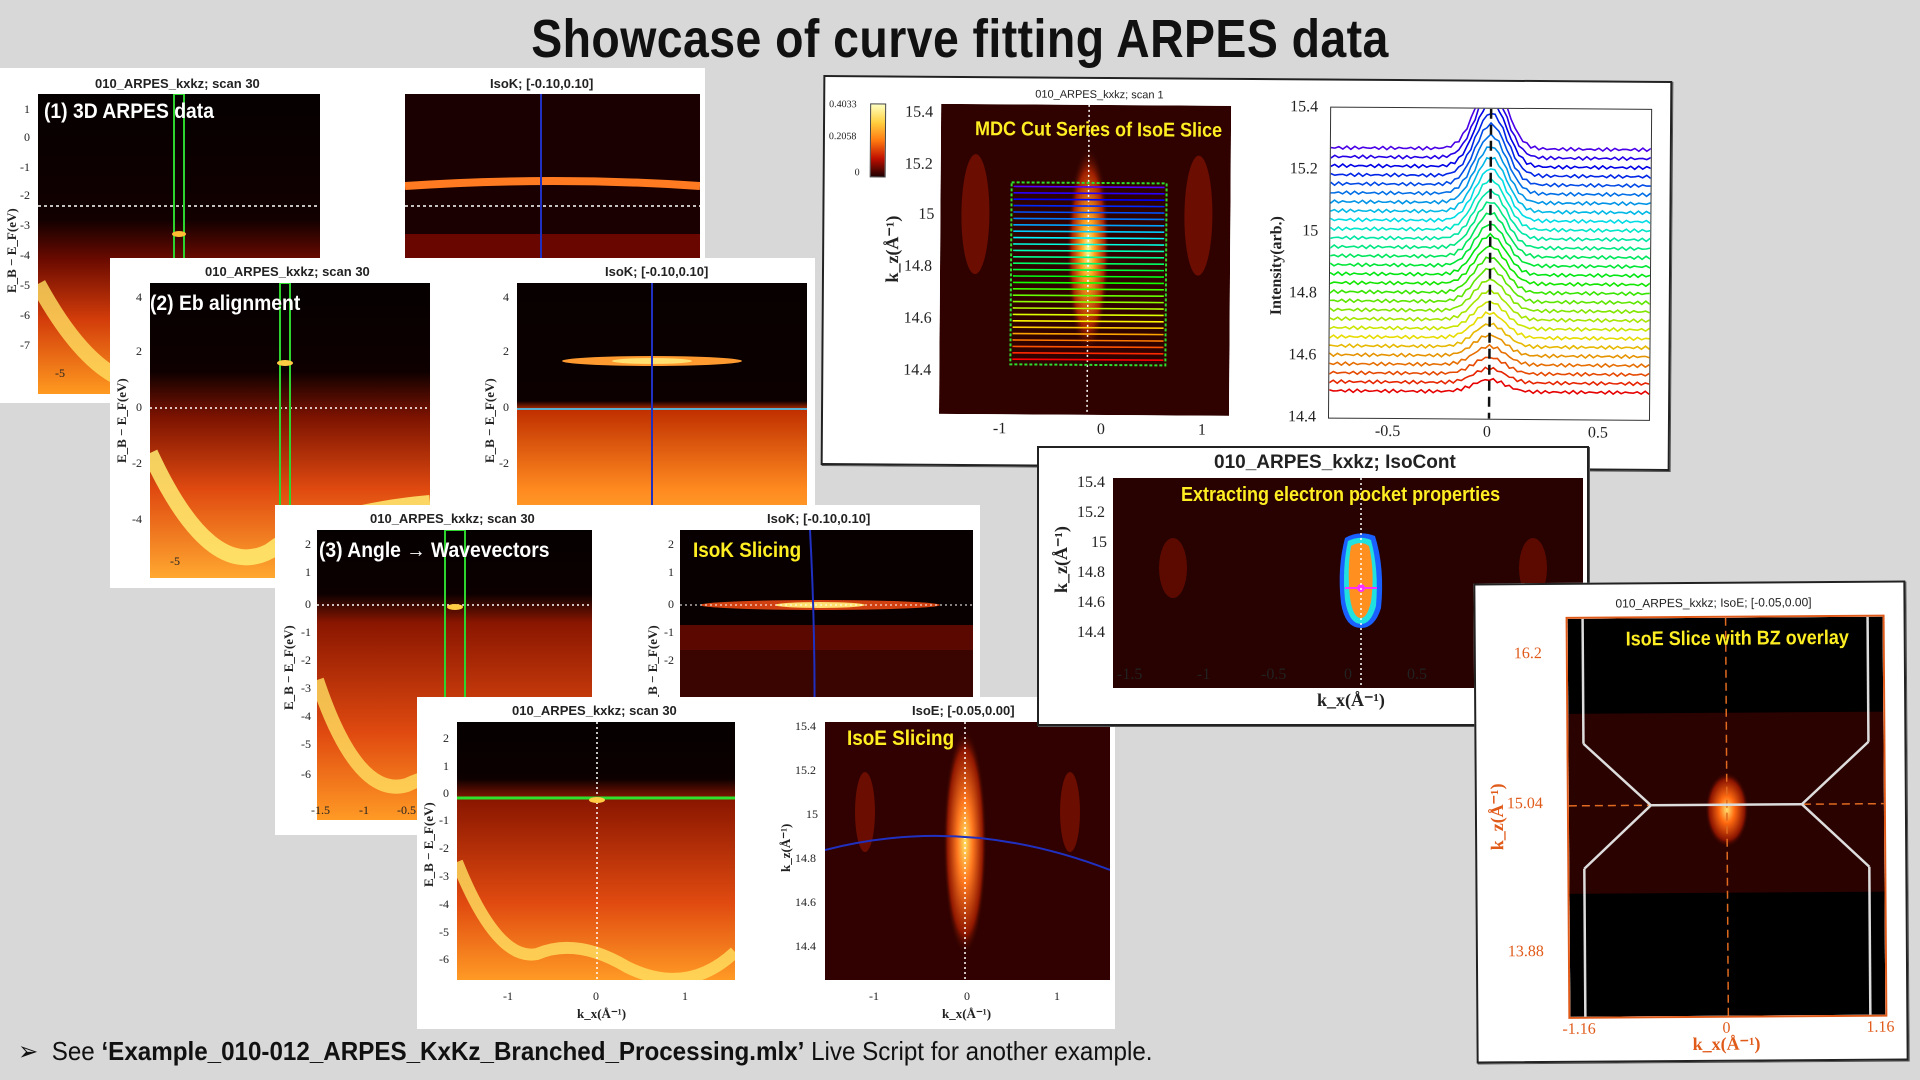  I want to click on panel-4-right-ytick: 15.2, so click(805, 770).